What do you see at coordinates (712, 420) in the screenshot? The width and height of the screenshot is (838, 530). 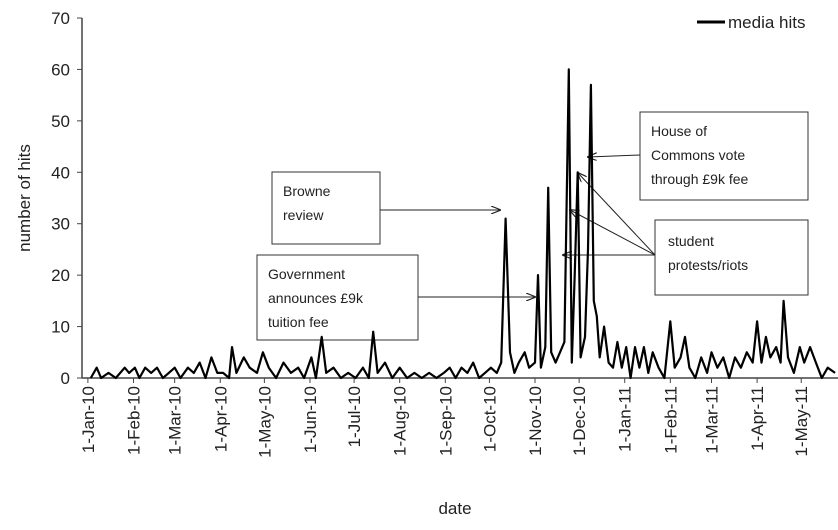 I see `x-tick-label: 1-Mar-11` at bounding box center [712, 420].